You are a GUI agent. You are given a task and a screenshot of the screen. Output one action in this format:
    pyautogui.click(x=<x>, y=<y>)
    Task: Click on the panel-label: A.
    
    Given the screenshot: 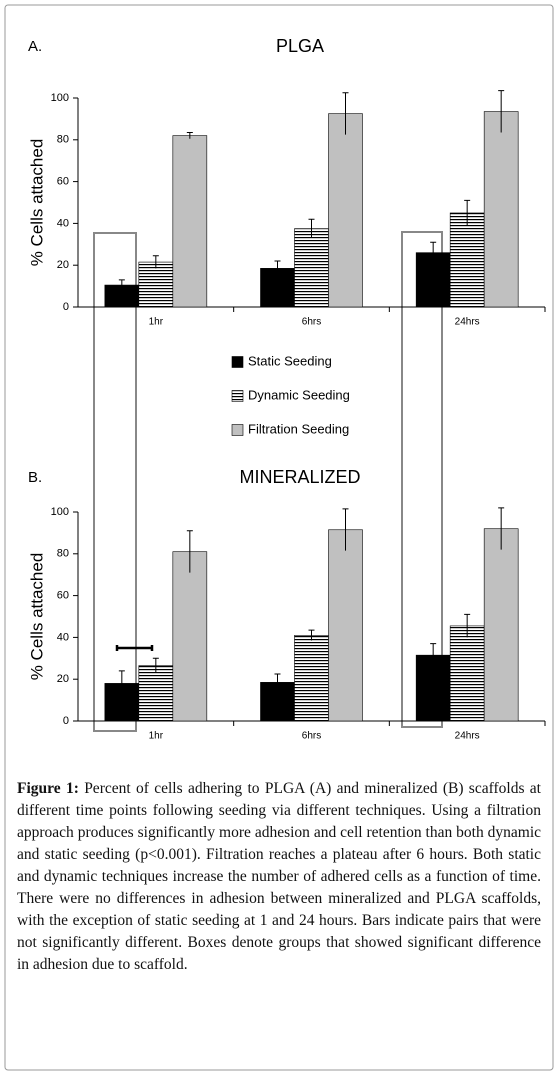 What is the action you would take?
    pyautogui.click(x=35, y=46)
    